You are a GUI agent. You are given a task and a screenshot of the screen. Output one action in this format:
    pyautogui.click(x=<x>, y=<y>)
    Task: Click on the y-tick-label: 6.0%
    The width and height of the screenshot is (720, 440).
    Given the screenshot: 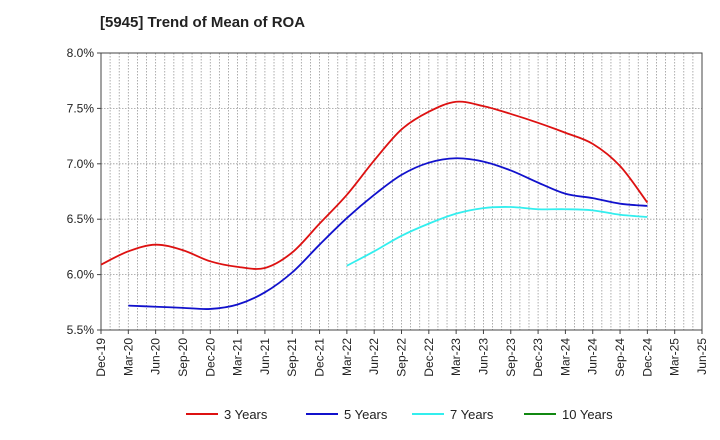 What is the action you would take?
    pyautogui.click(x=81, y=275)
    